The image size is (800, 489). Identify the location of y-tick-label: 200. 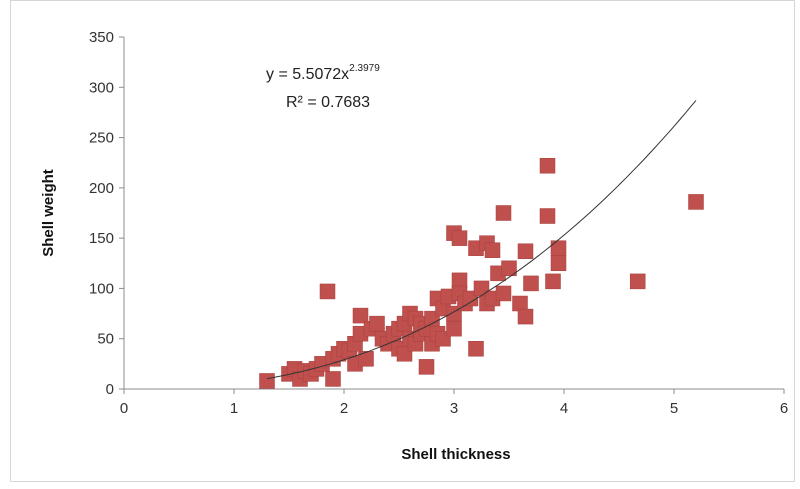
(101, 188).